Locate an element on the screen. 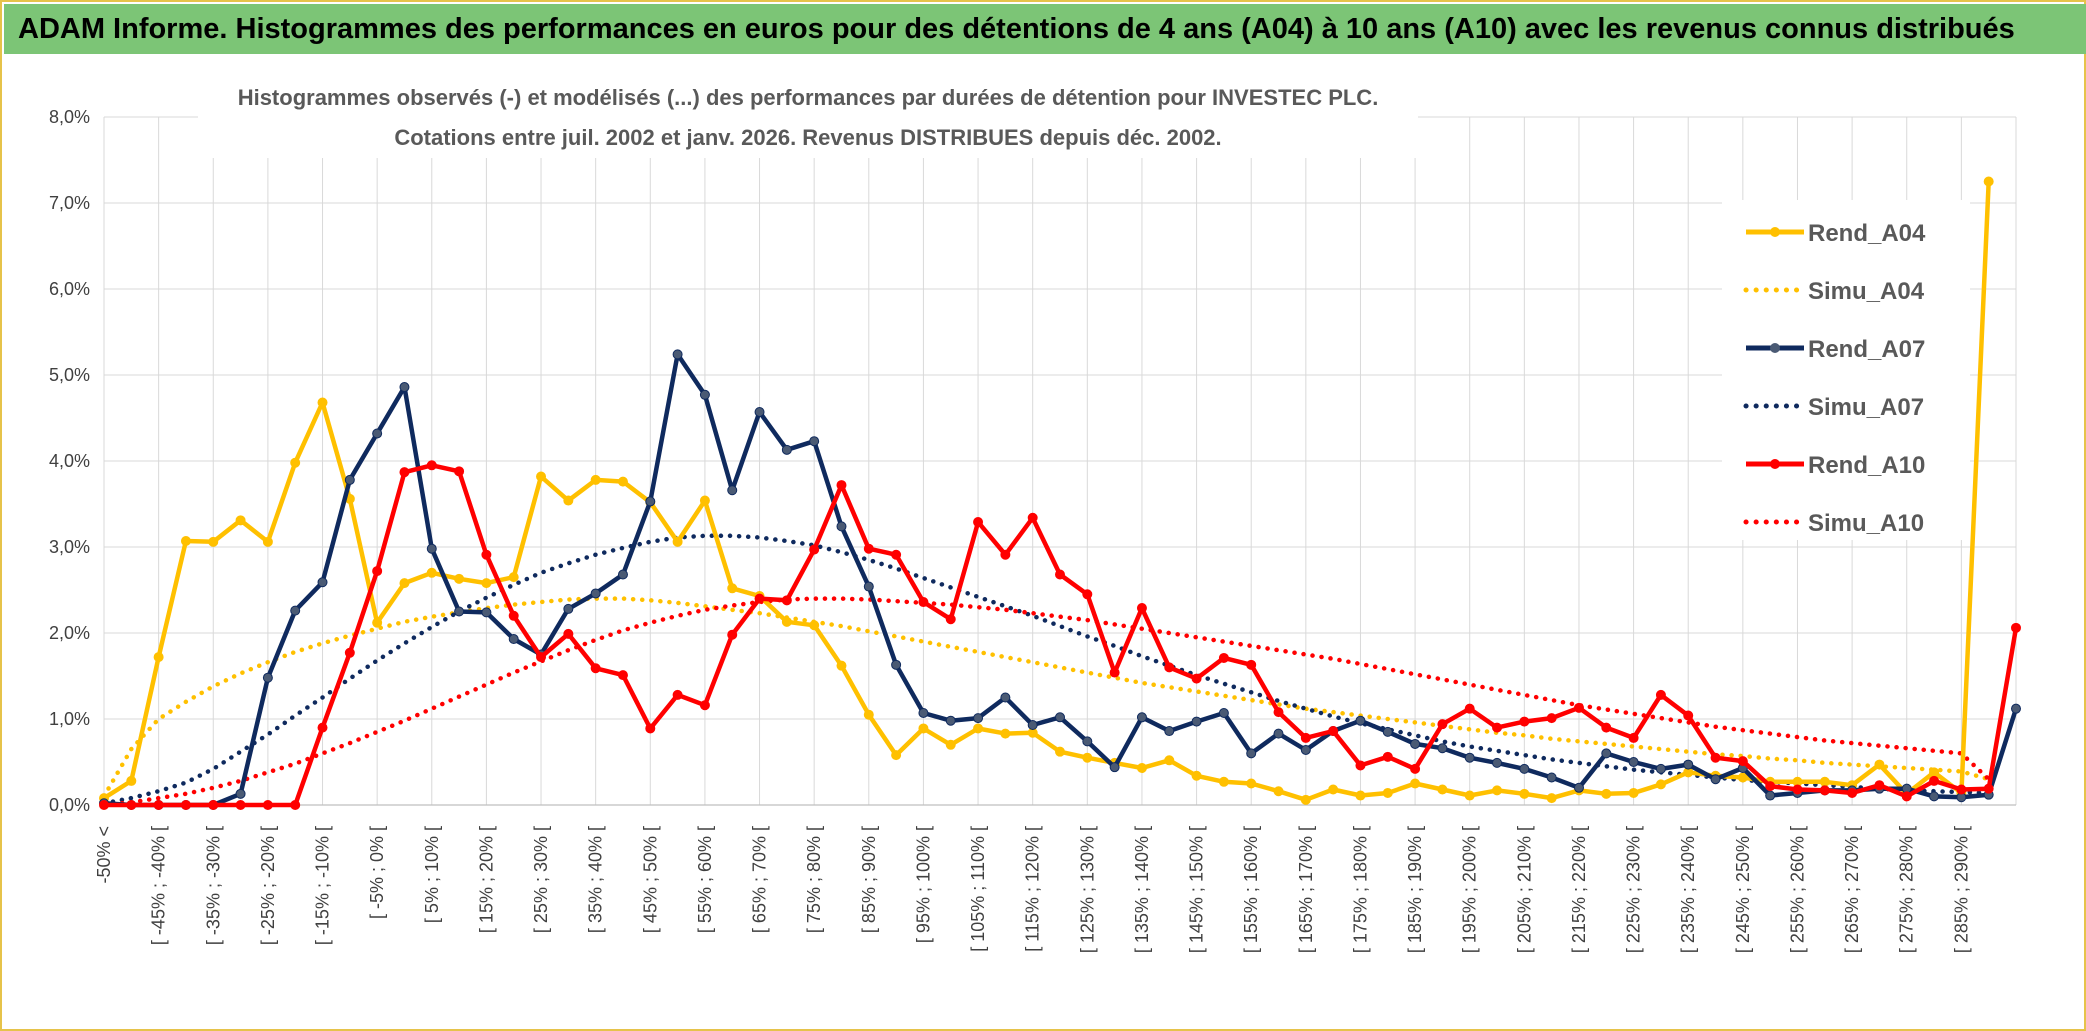  x-tick-label: [ 35% ; 40% [ is located at coordinates (596, 879).